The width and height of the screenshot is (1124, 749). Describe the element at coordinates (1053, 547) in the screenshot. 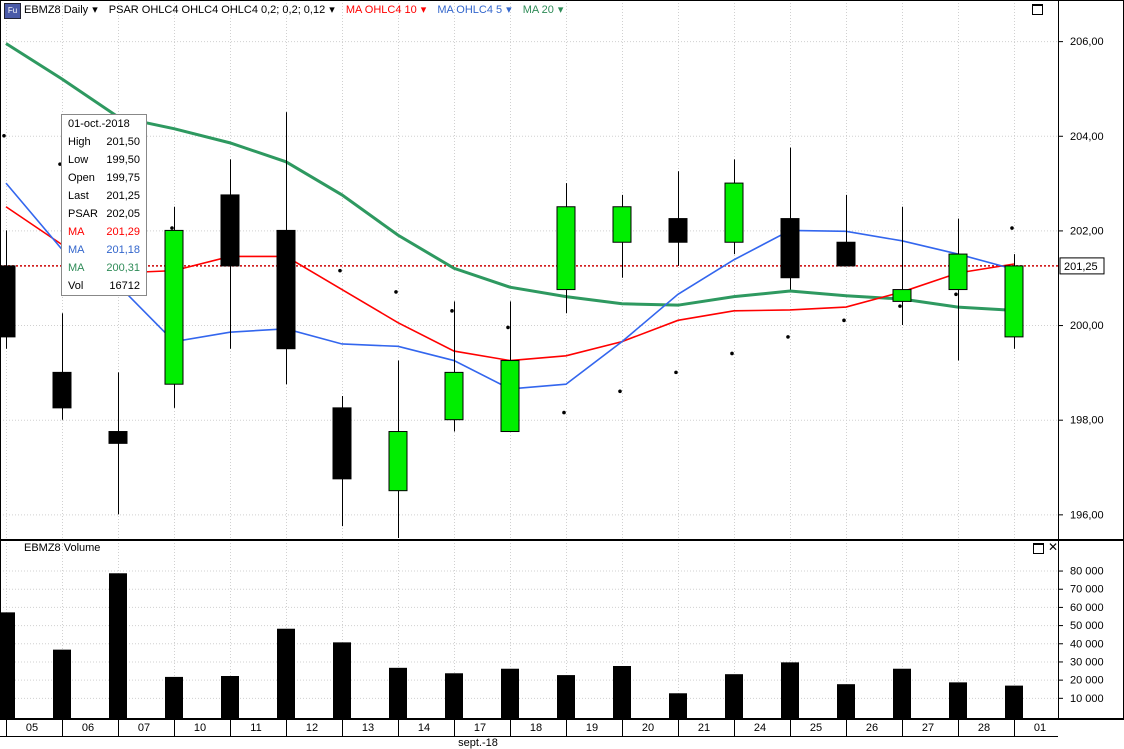

I see `close-icon: ✕` at that location.